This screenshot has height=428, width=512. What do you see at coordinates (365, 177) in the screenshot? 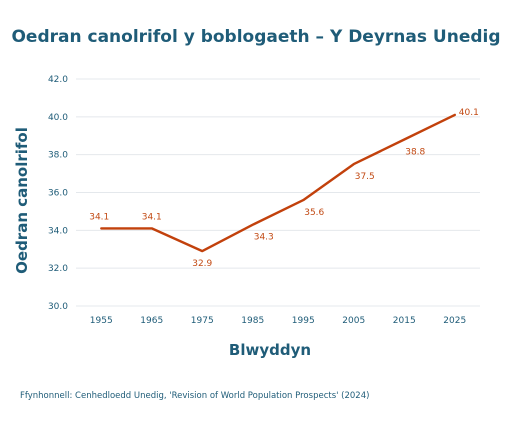
I see `data-label: 37.5` at bounding box center [365, 177].